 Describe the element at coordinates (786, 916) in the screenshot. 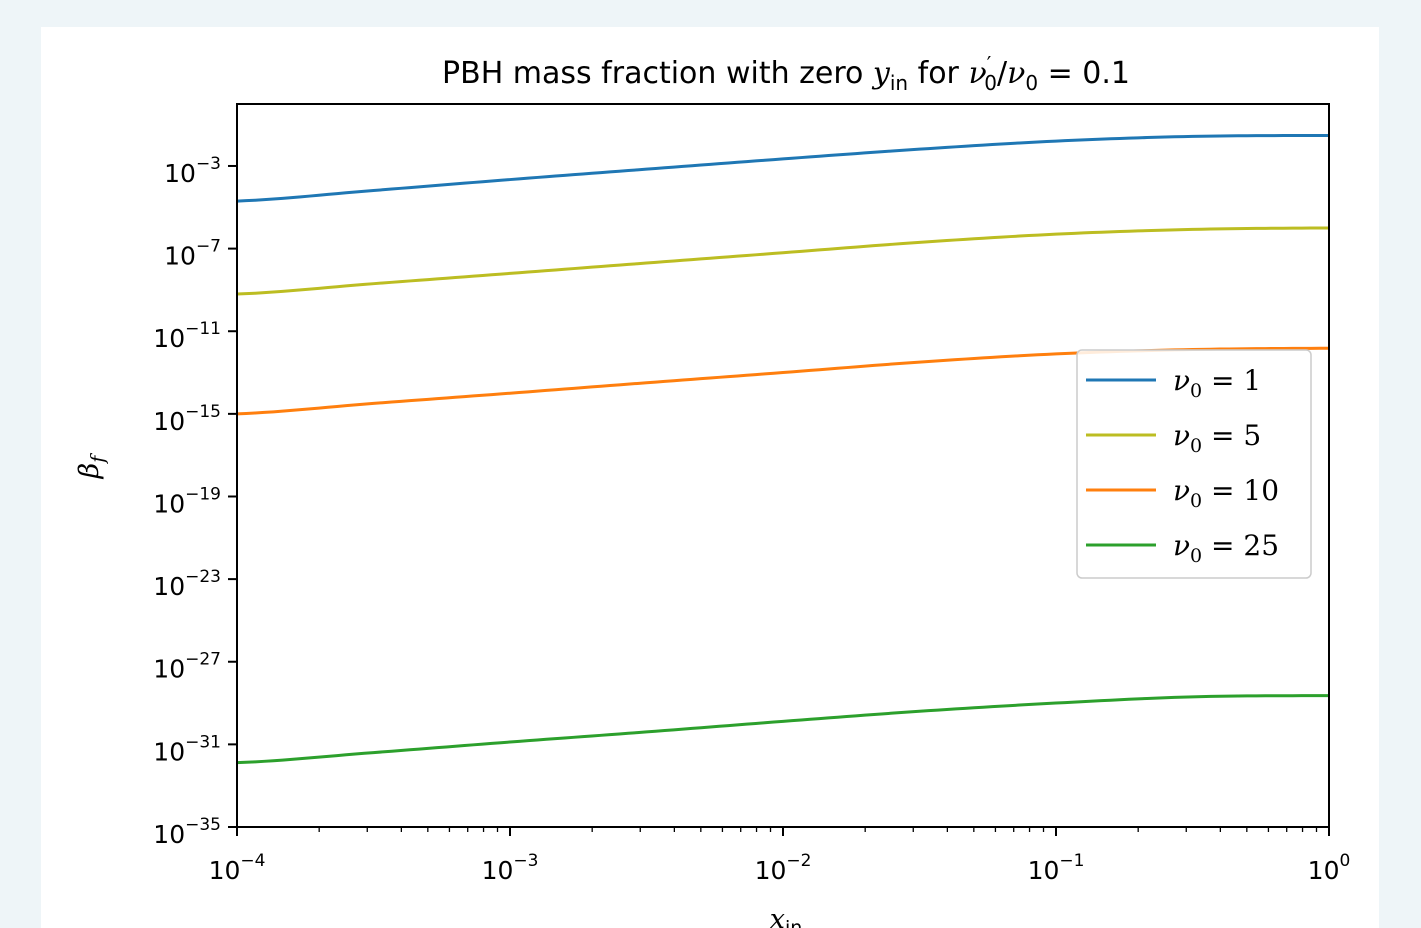

I see `x-axis-label: xin` at that location.